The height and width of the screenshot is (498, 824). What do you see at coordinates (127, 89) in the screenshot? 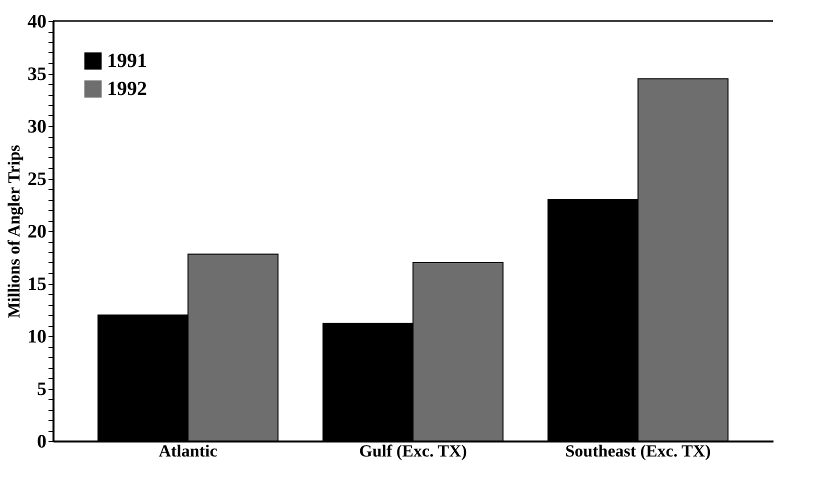
I see `legend-label: 1992` at bounding box center [127, 89].